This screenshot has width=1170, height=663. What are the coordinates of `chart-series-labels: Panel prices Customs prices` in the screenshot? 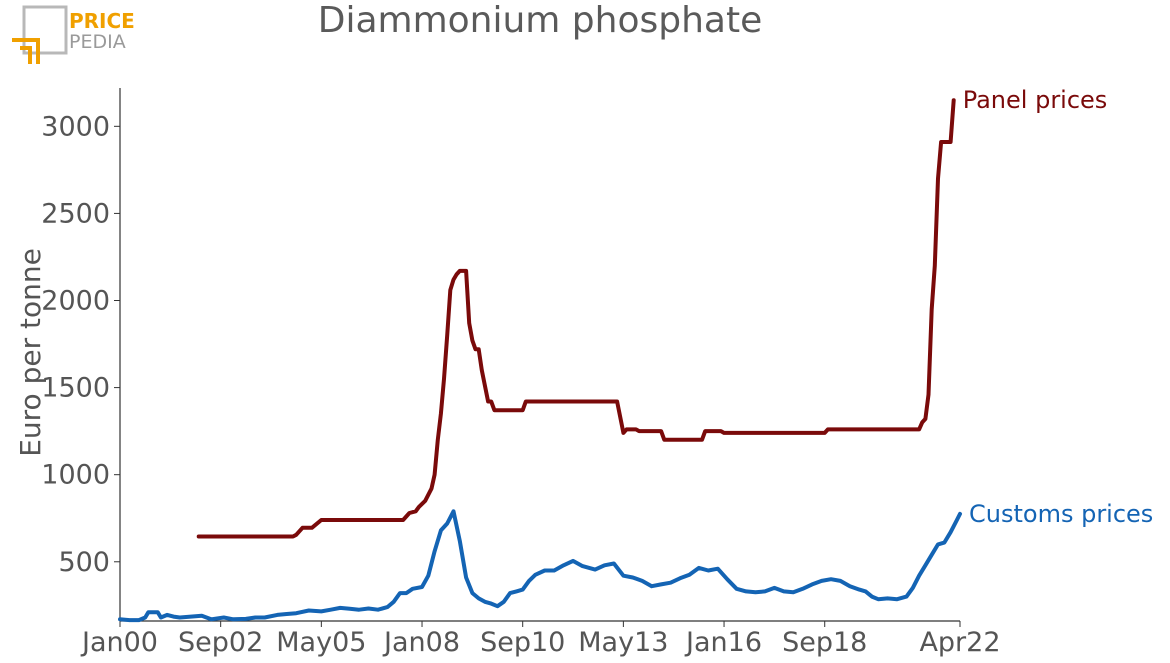 It's located at (1058, 307).